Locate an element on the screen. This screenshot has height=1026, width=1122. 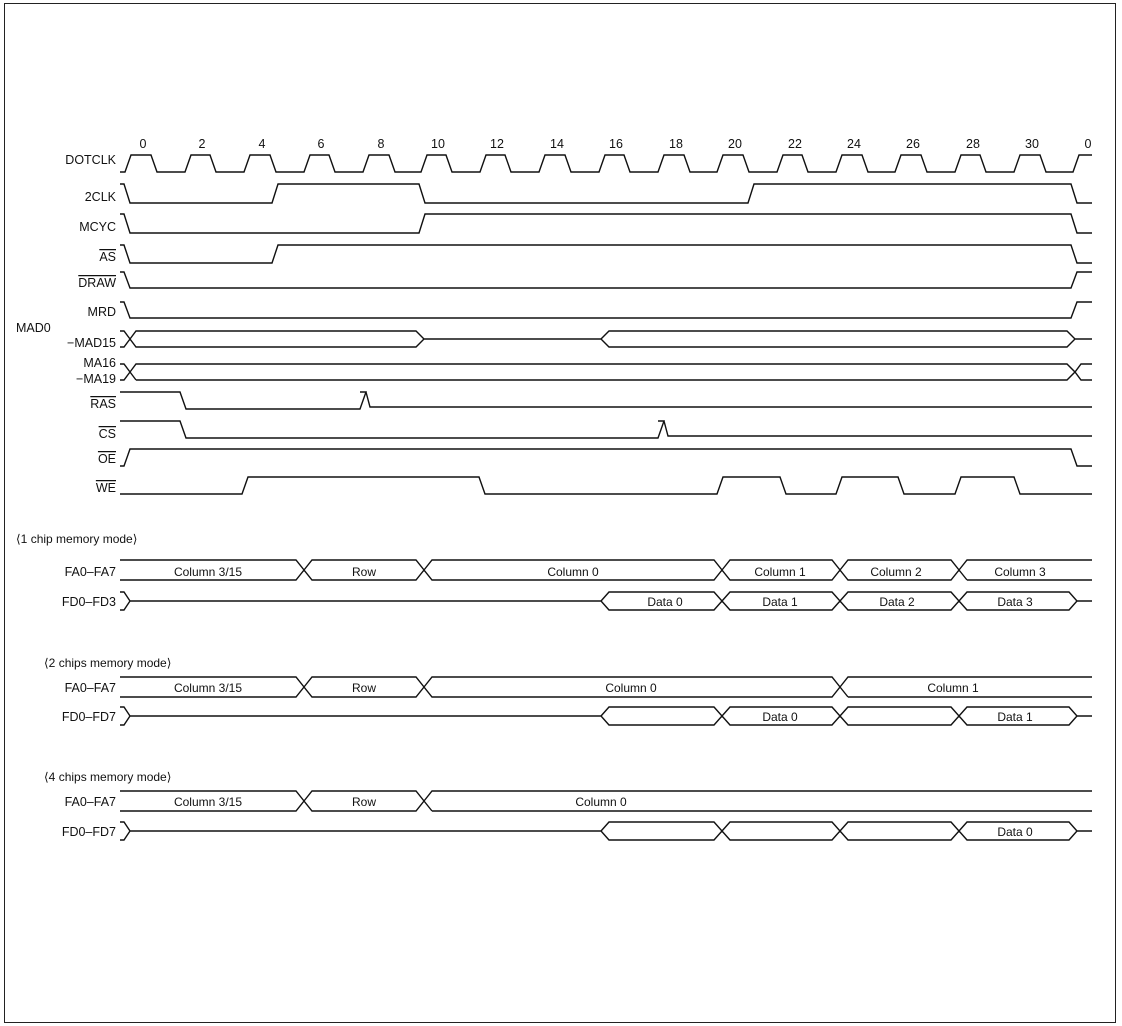
tick-label: 18 is located at coordinates (676, 144).